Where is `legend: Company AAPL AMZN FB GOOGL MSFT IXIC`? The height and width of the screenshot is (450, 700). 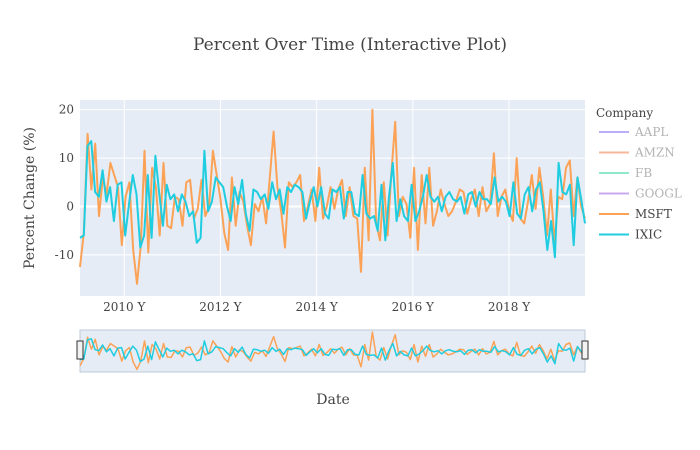
legend: Company AAPL AMZN FB GOOGL MSFT IXIC is located at coordinates (639, 174).